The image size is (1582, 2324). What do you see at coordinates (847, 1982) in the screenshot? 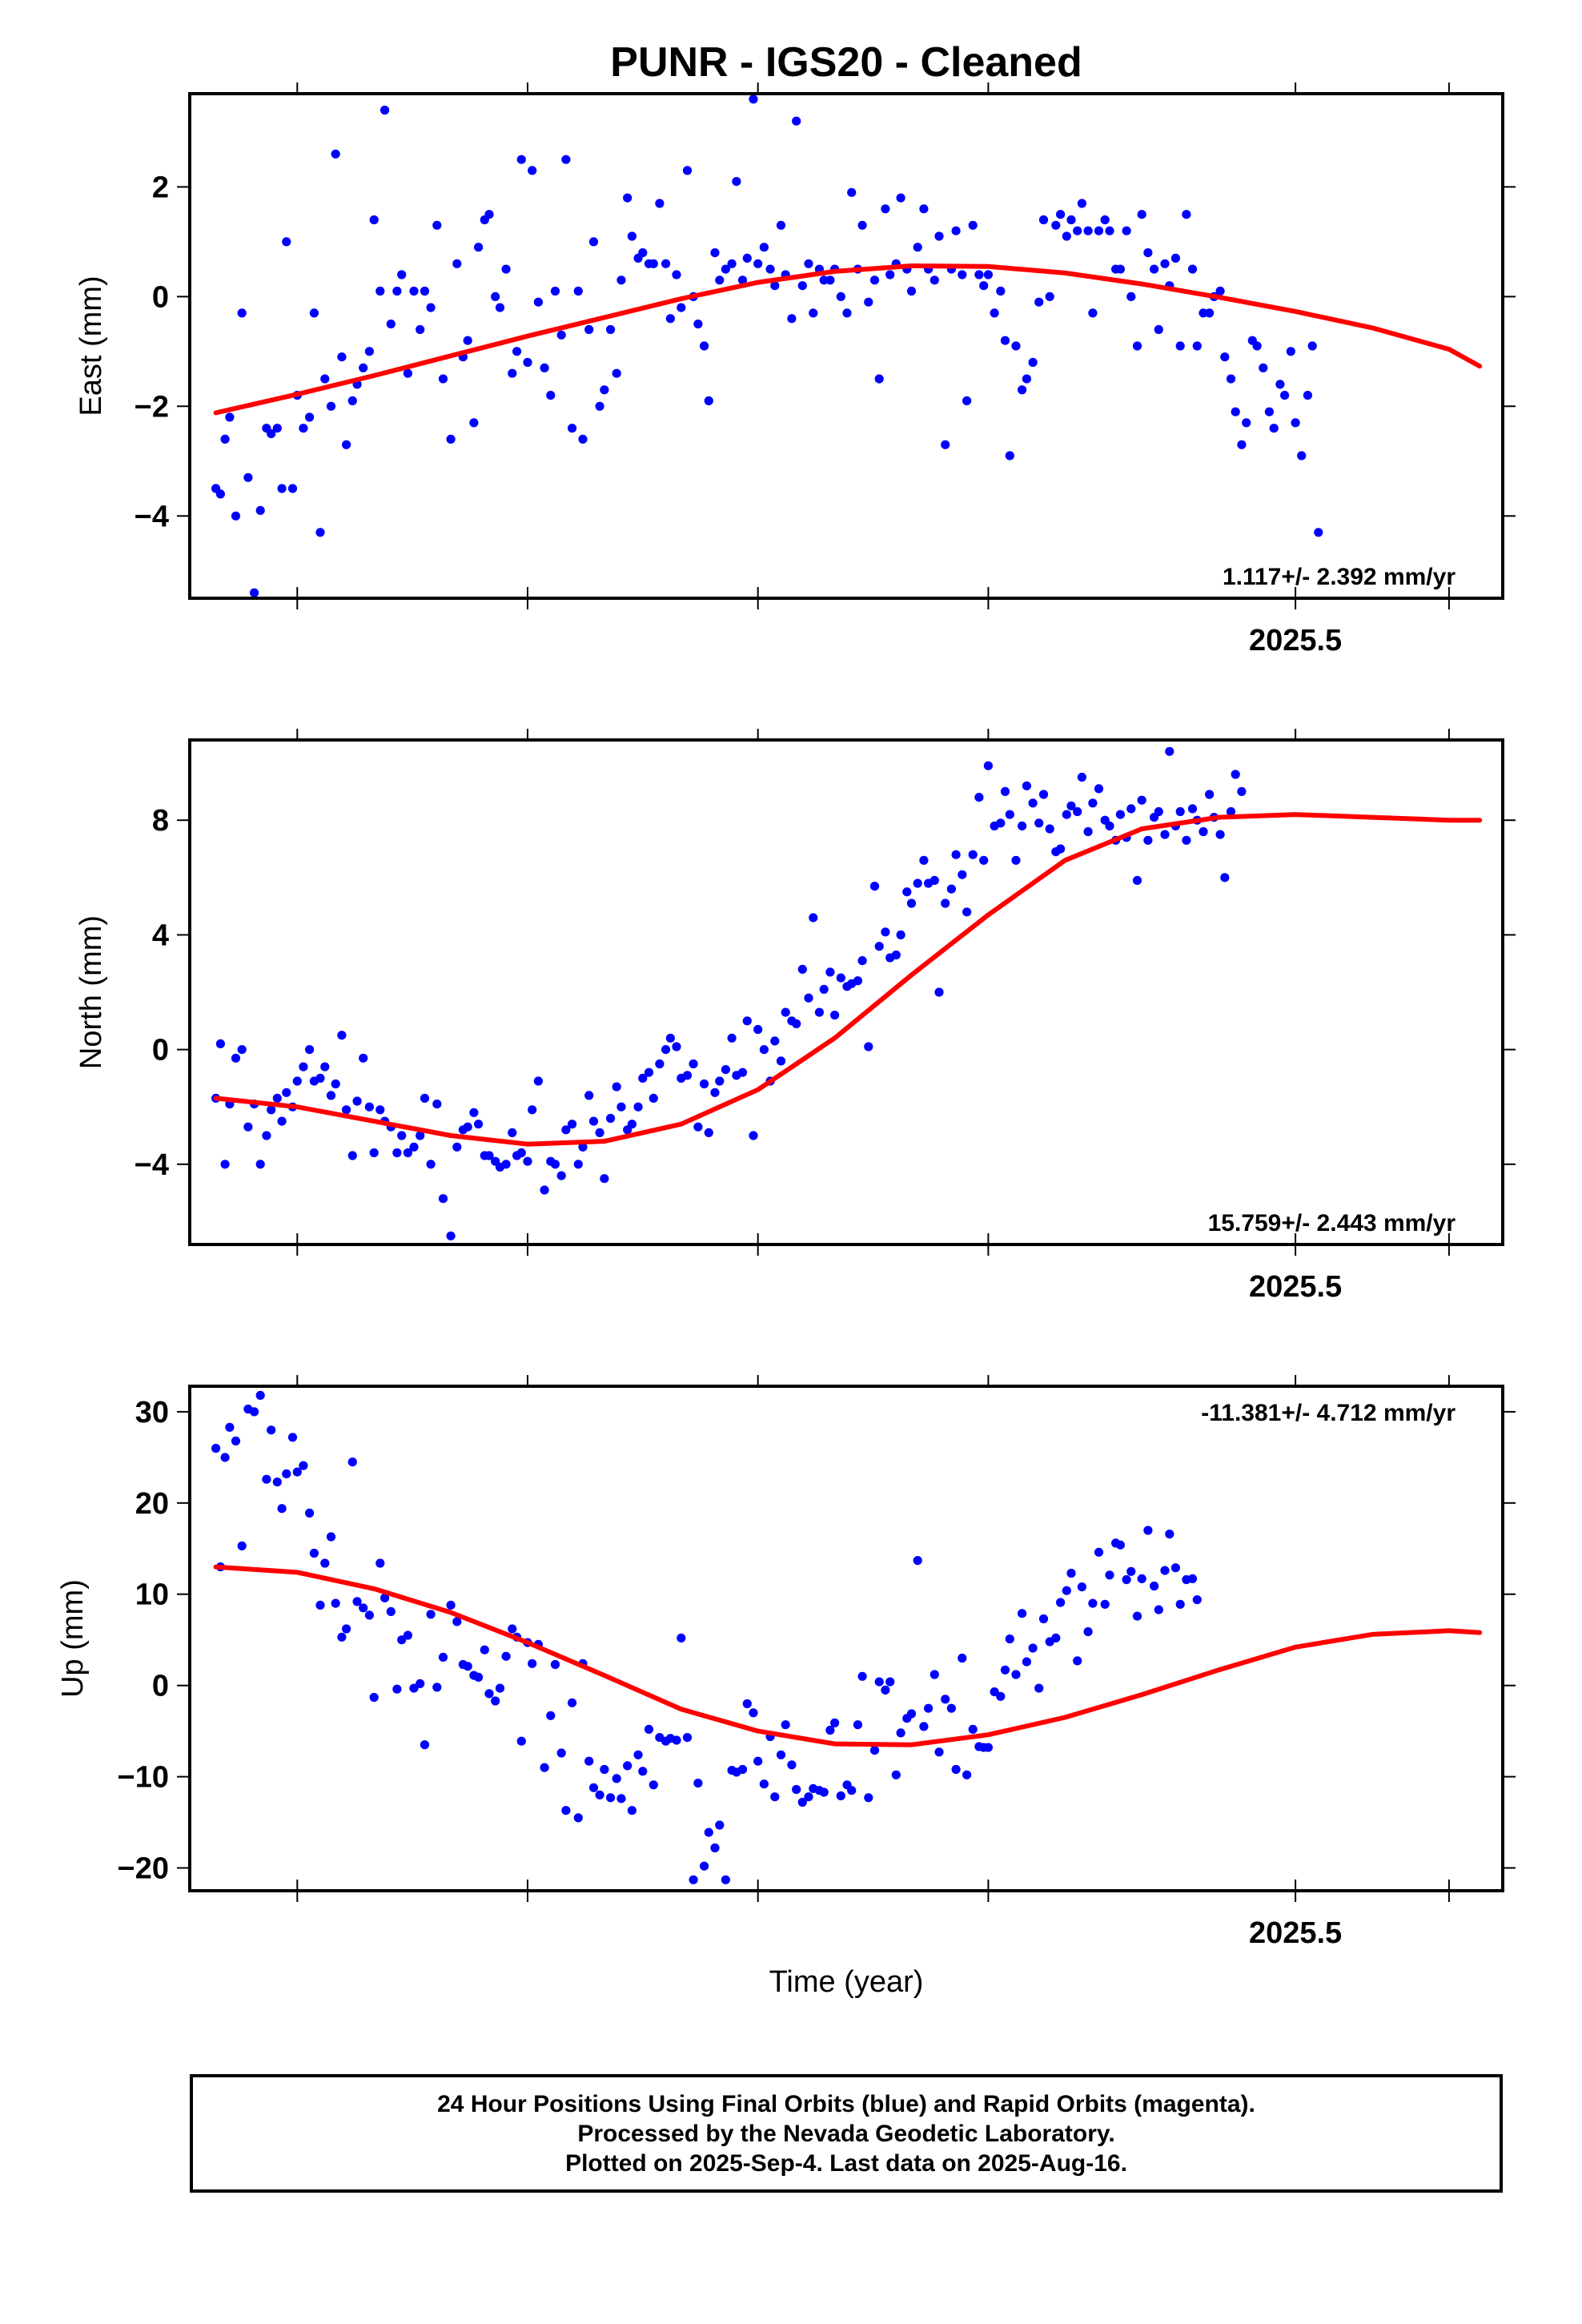
I see `x-axis-label: Time (year)` at bounding box center [847, 1982].